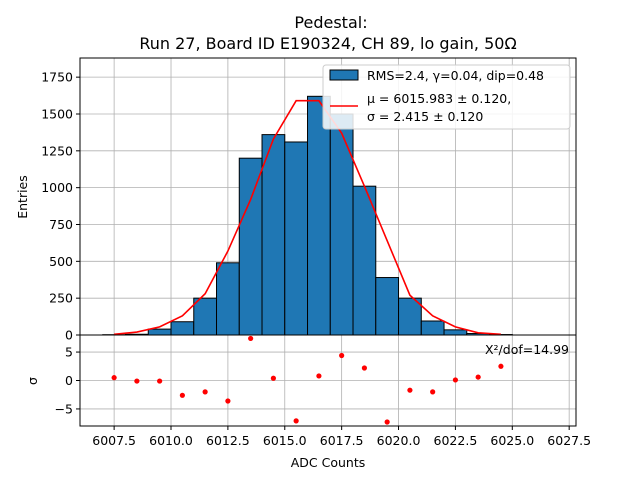 The image size is (640, 485). I want to click on residual-y-tick-label: 0, so click(69, 380).